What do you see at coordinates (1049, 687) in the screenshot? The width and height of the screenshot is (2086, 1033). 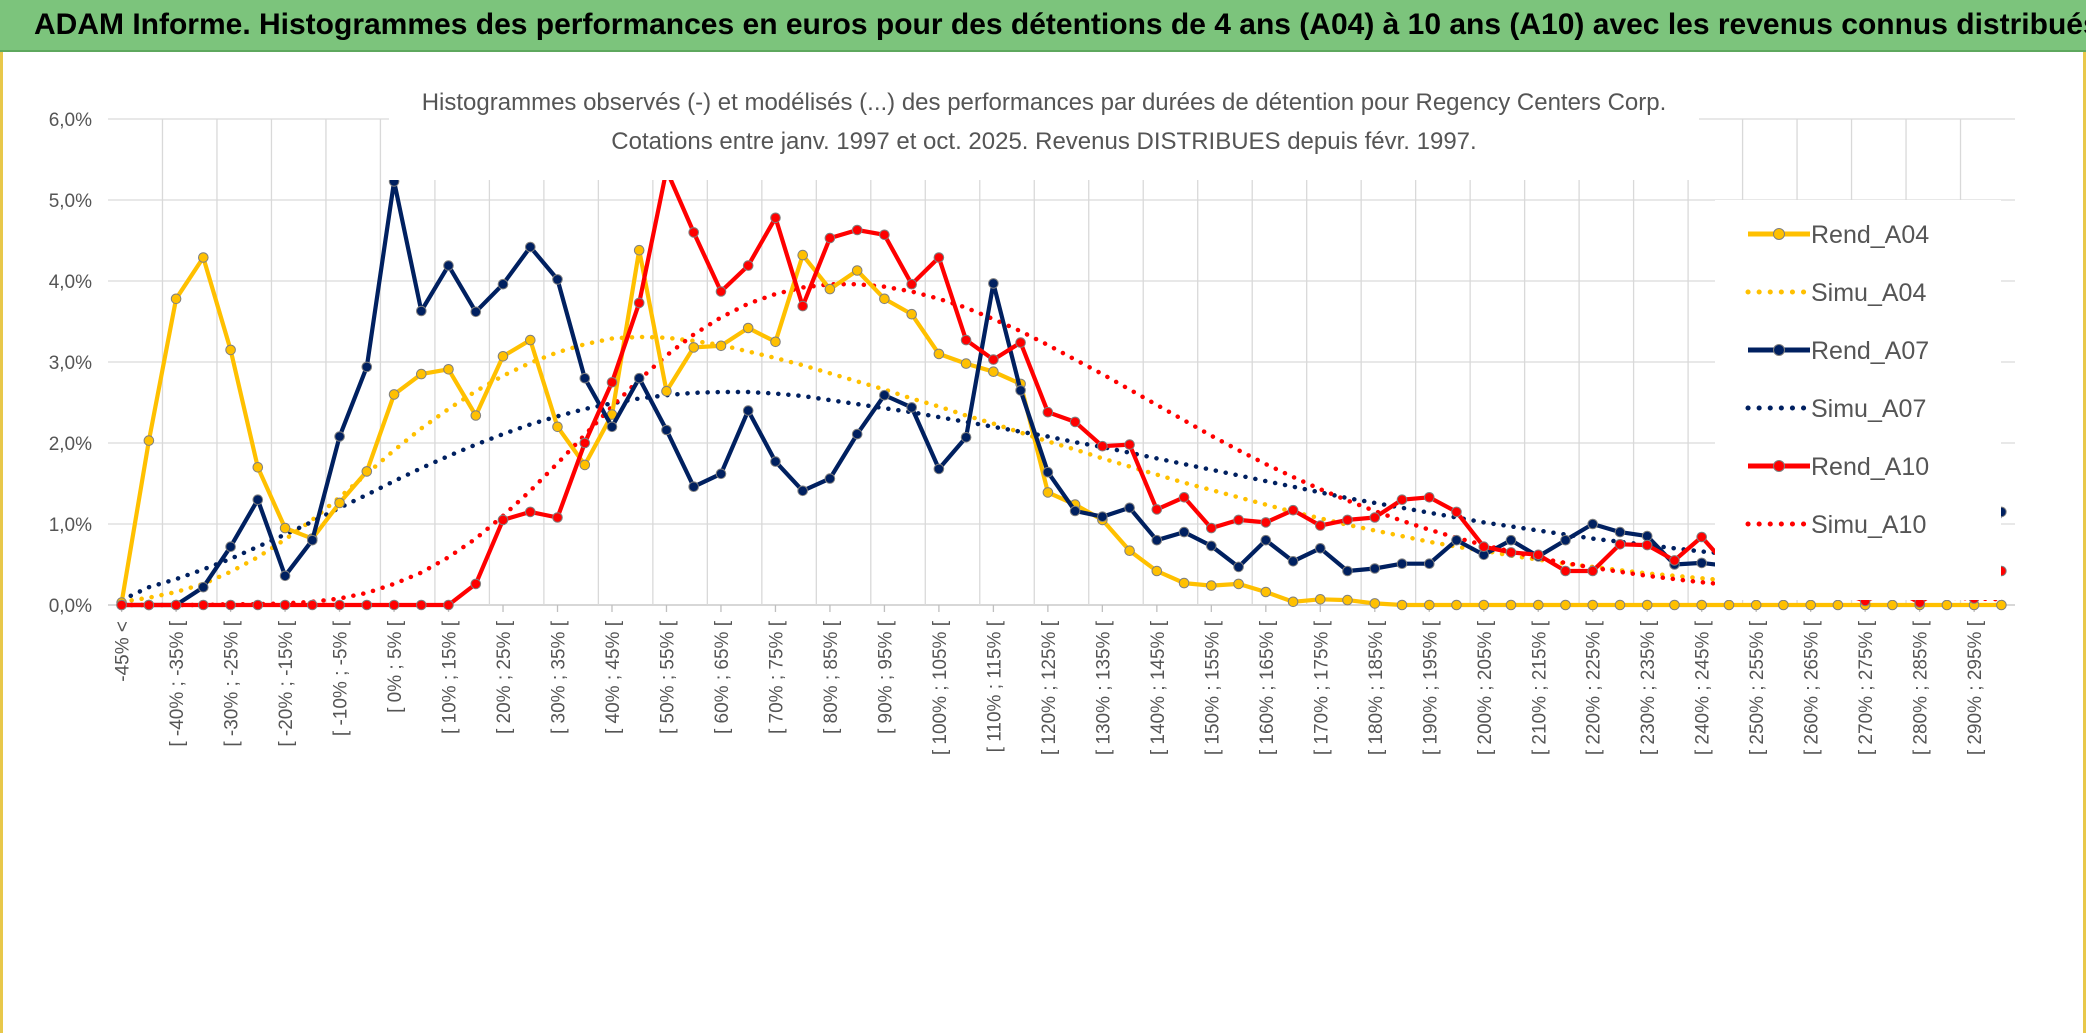 I see `x-tick-label: [ 120% ; 125% [` at bounding box center [1049, 687].